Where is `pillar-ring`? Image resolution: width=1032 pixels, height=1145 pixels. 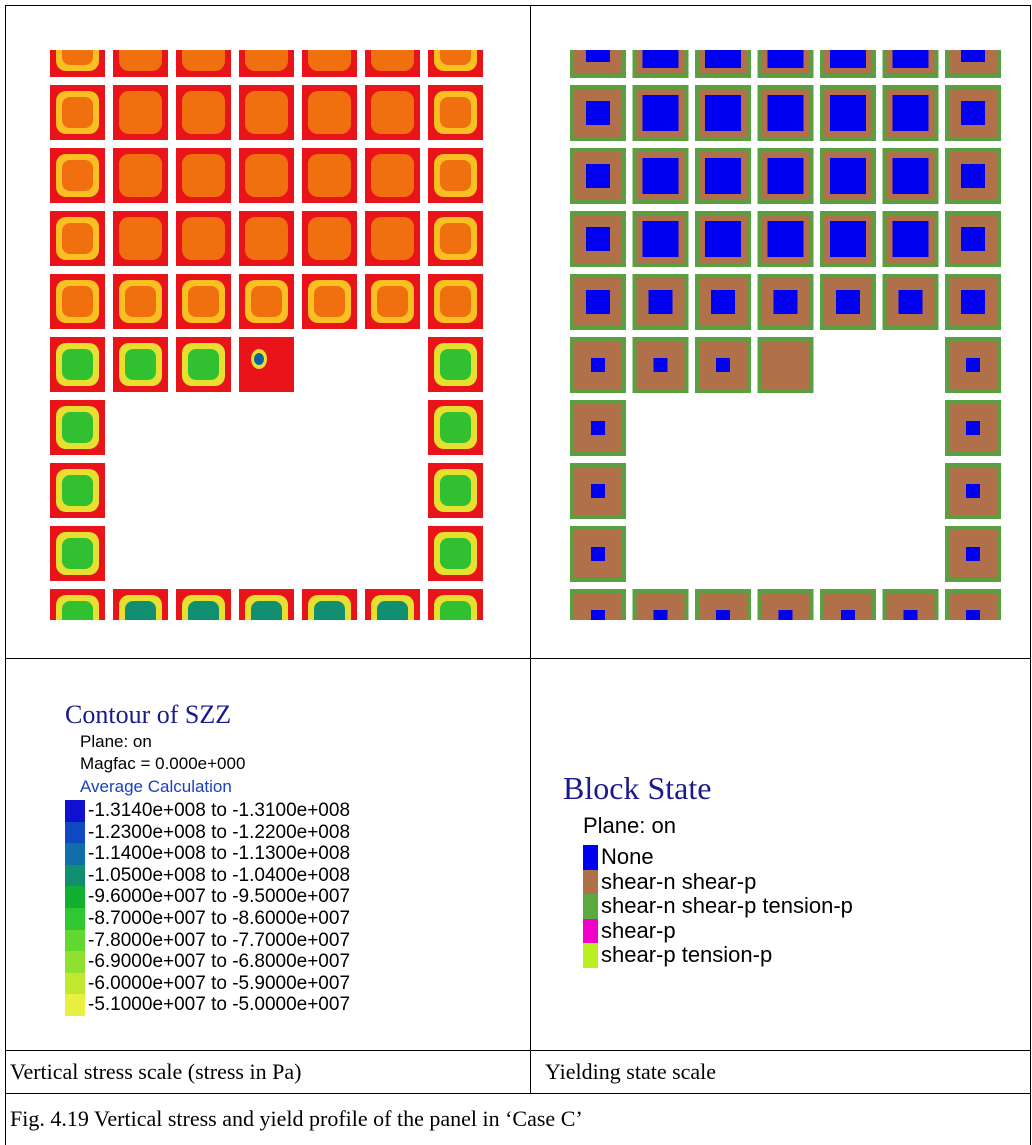
pillar-ring is located at coordinates (785, 365).